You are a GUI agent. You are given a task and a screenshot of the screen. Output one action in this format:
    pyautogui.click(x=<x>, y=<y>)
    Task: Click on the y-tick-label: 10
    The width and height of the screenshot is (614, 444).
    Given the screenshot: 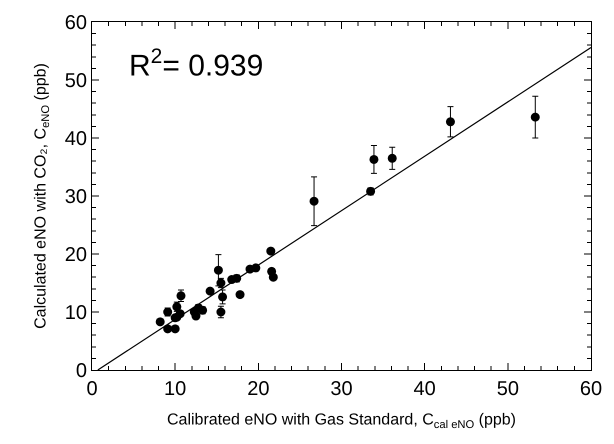 What is the action you would take?
    pyautogui.click(x=75, y=313)
    